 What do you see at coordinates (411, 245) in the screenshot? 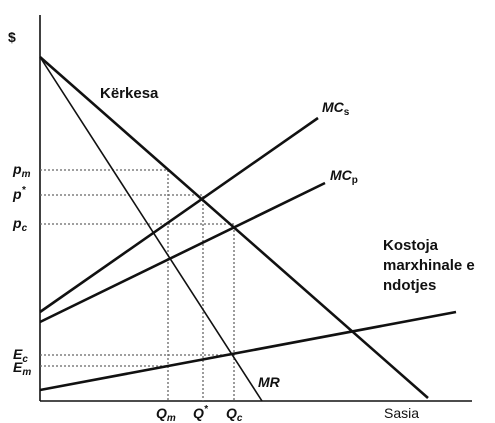
I see `pollution-label: Kostoja` at bounding box center [411, 245].